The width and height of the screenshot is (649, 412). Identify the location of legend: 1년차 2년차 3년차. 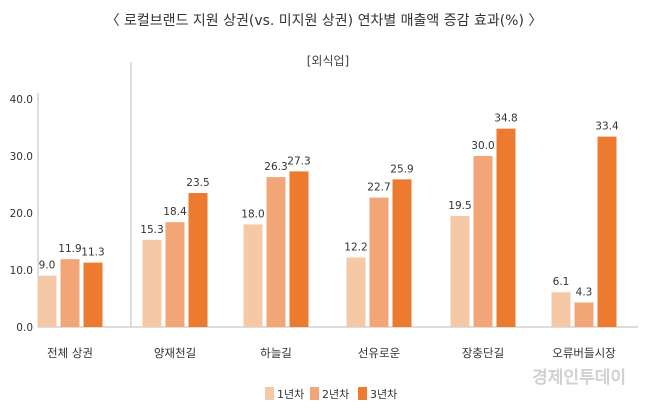
(331, 394).